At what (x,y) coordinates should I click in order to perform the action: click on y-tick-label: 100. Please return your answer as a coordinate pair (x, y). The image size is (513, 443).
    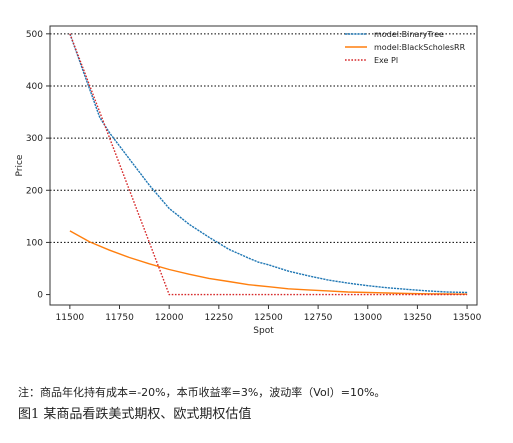
    Looking at the image, I should click on (34, 243).